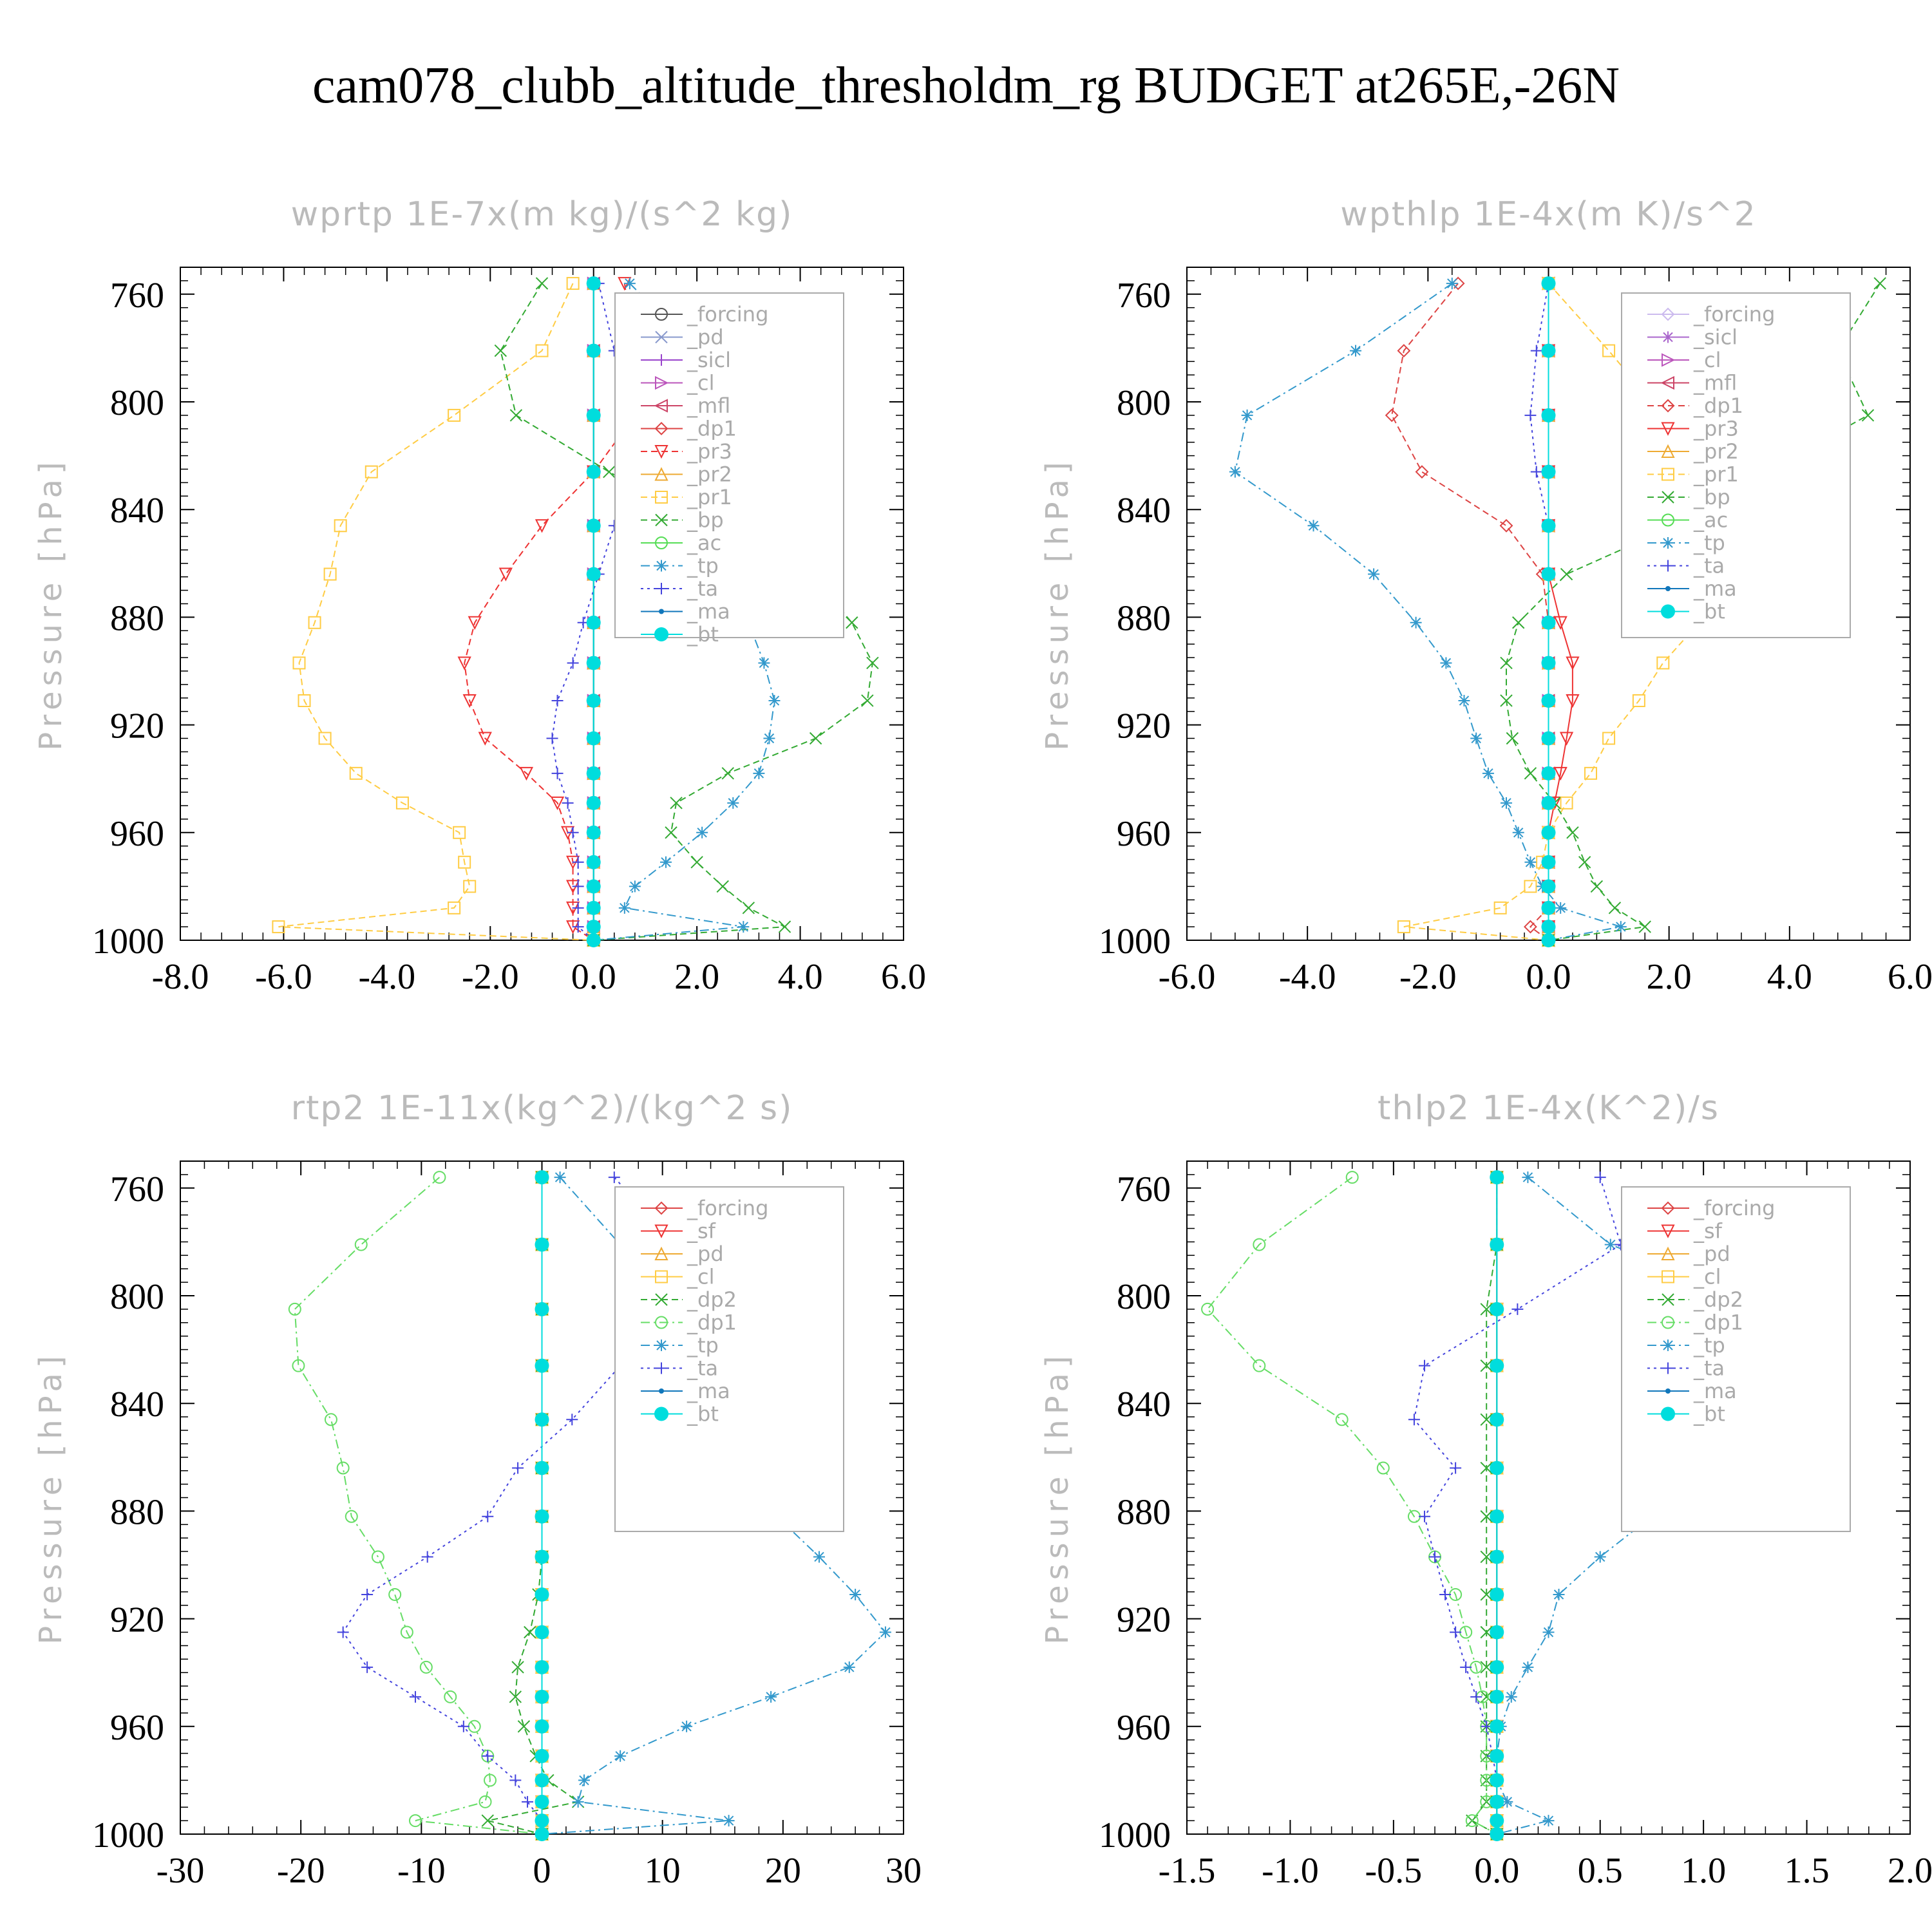  I want to click on y-tick-label: 760, so click(137, 296).